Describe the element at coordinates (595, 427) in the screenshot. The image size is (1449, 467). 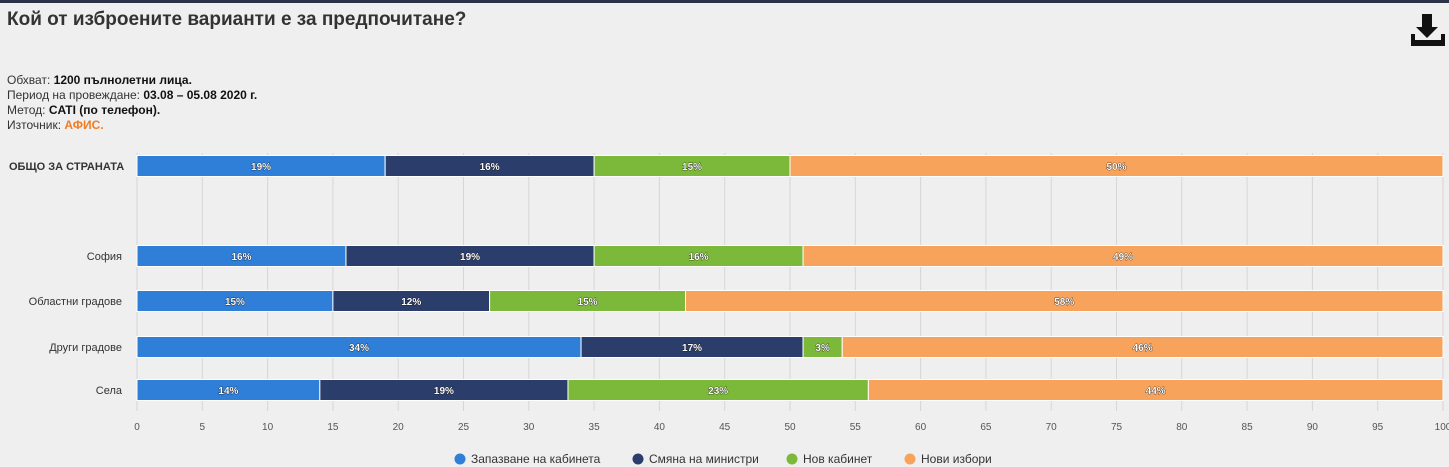
I see `x-tick-label: 35` at that location.